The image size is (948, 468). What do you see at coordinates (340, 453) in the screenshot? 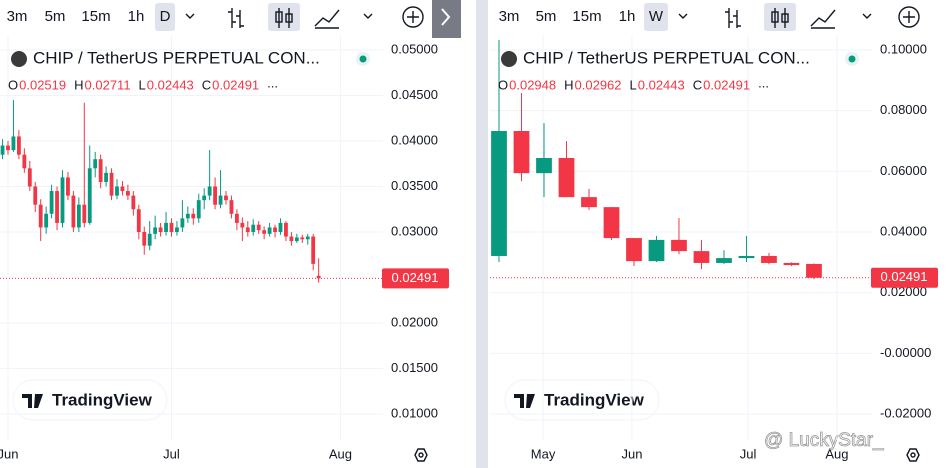
I see `x-tick-label: Aug` at bounding box center [340, 453].